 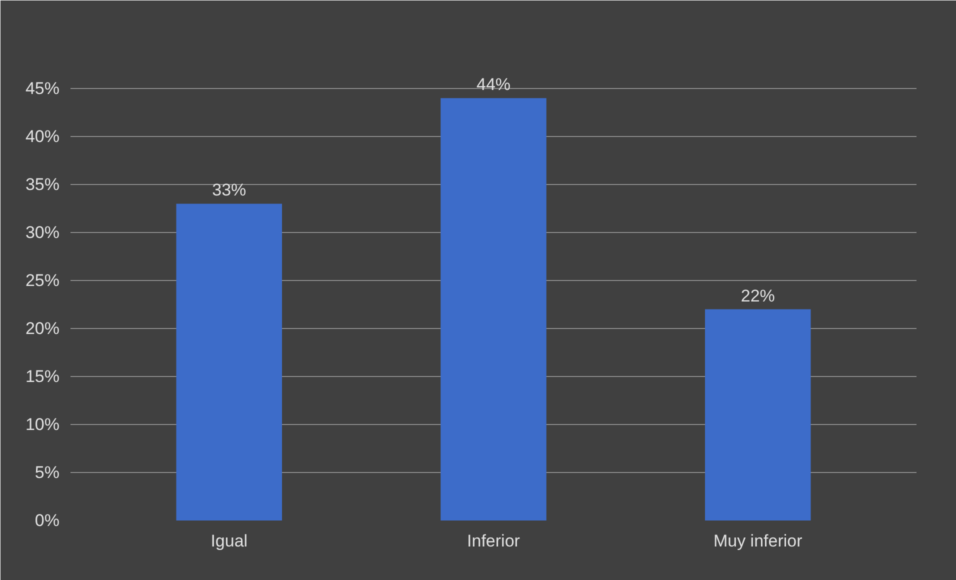 What do you see at coordinates (47, 520) in the screenshot?
I see `y-tick-label: 0%` at bounding box center [47, 520].